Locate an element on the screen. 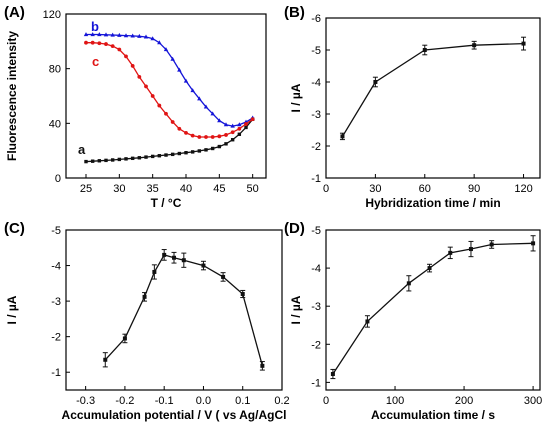  x-tick-label: 0 is located at coordinates (326, 401).